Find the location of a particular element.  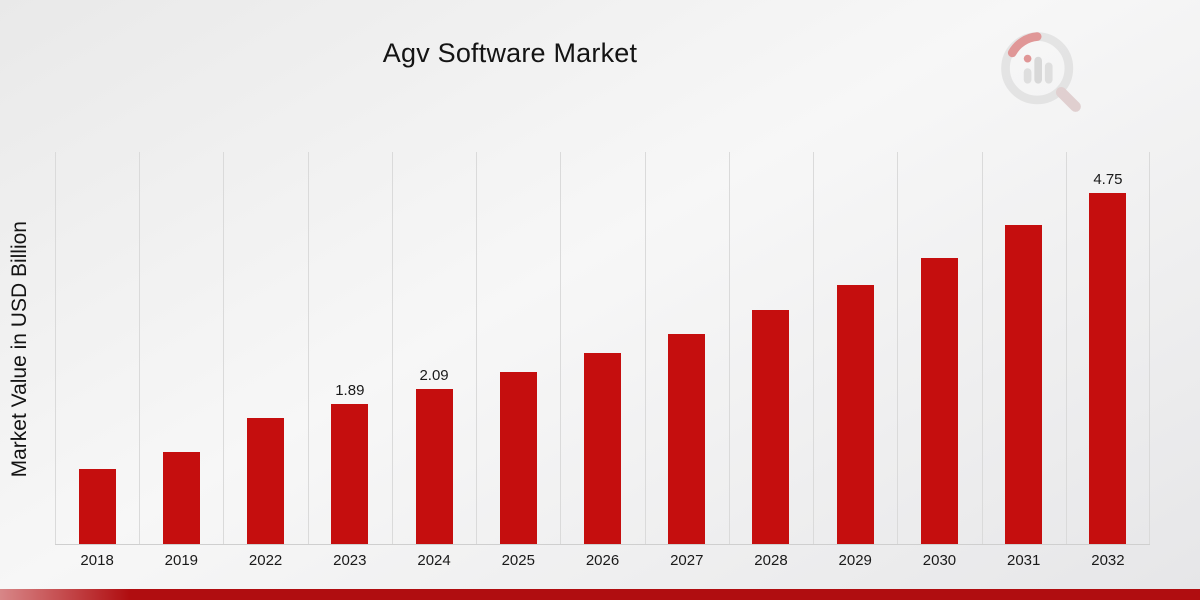

x-tick-label-2024: 2024 is located at coordinates (434, 560).